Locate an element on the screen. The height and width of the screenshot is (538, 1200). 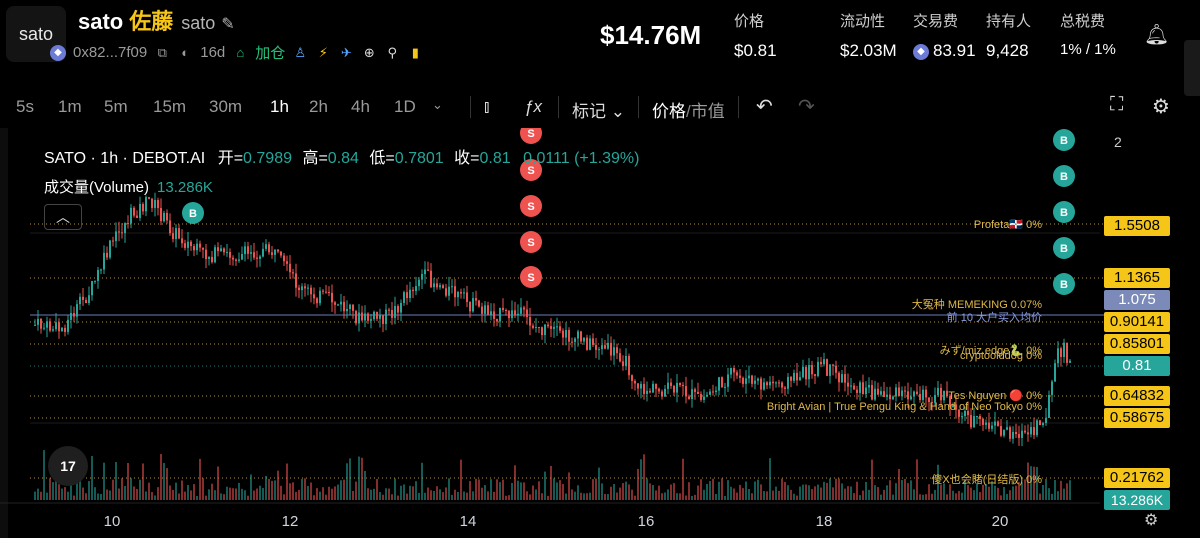
add-position-button: 加仓 is located at coordinates (270, 53).